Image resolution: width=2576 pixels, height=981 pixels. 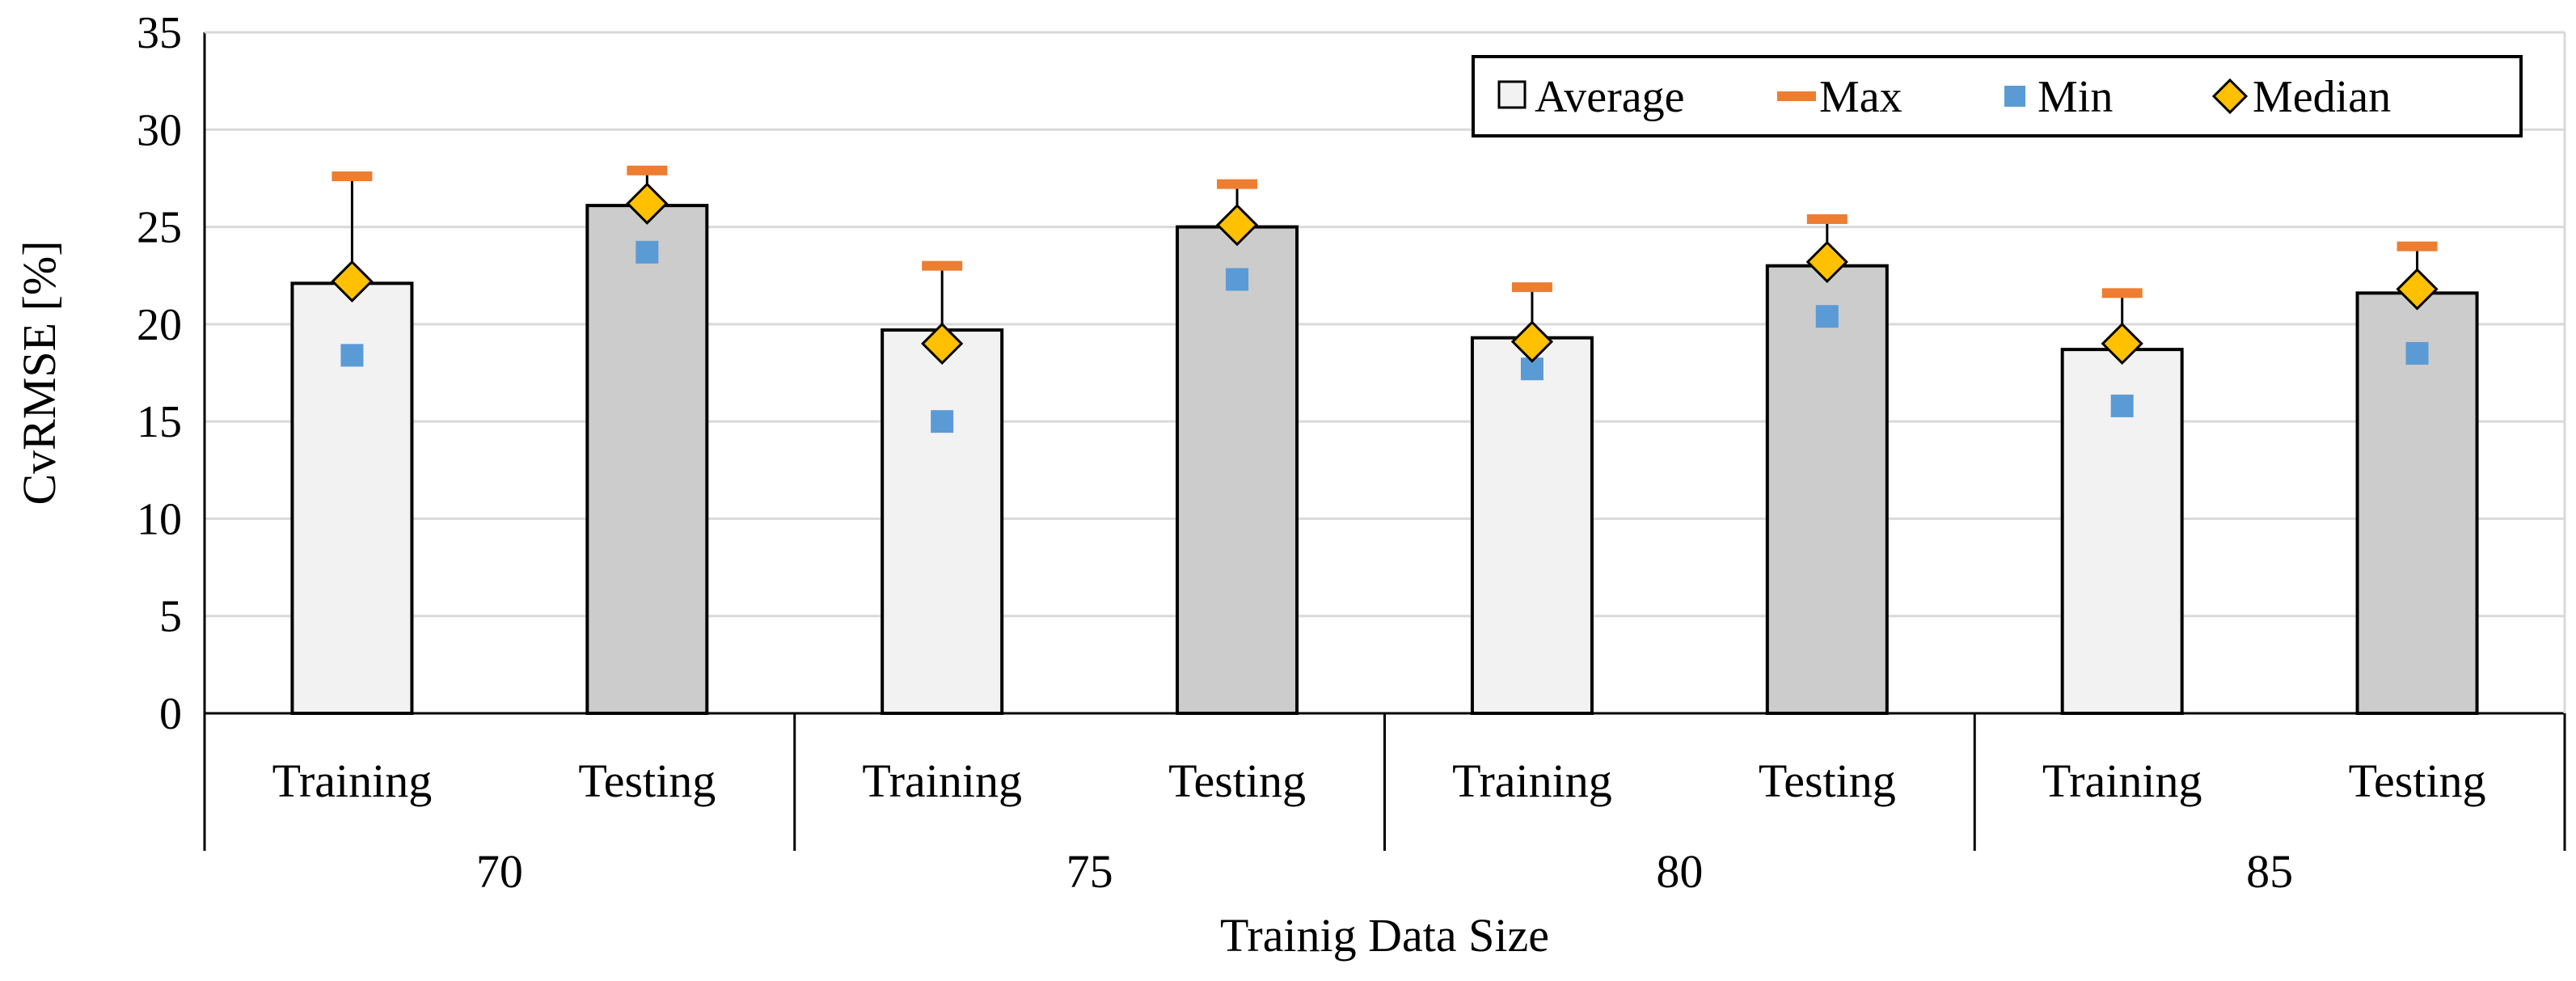 I want to click on legend-median-swatch, so click(x=2230, y=96).